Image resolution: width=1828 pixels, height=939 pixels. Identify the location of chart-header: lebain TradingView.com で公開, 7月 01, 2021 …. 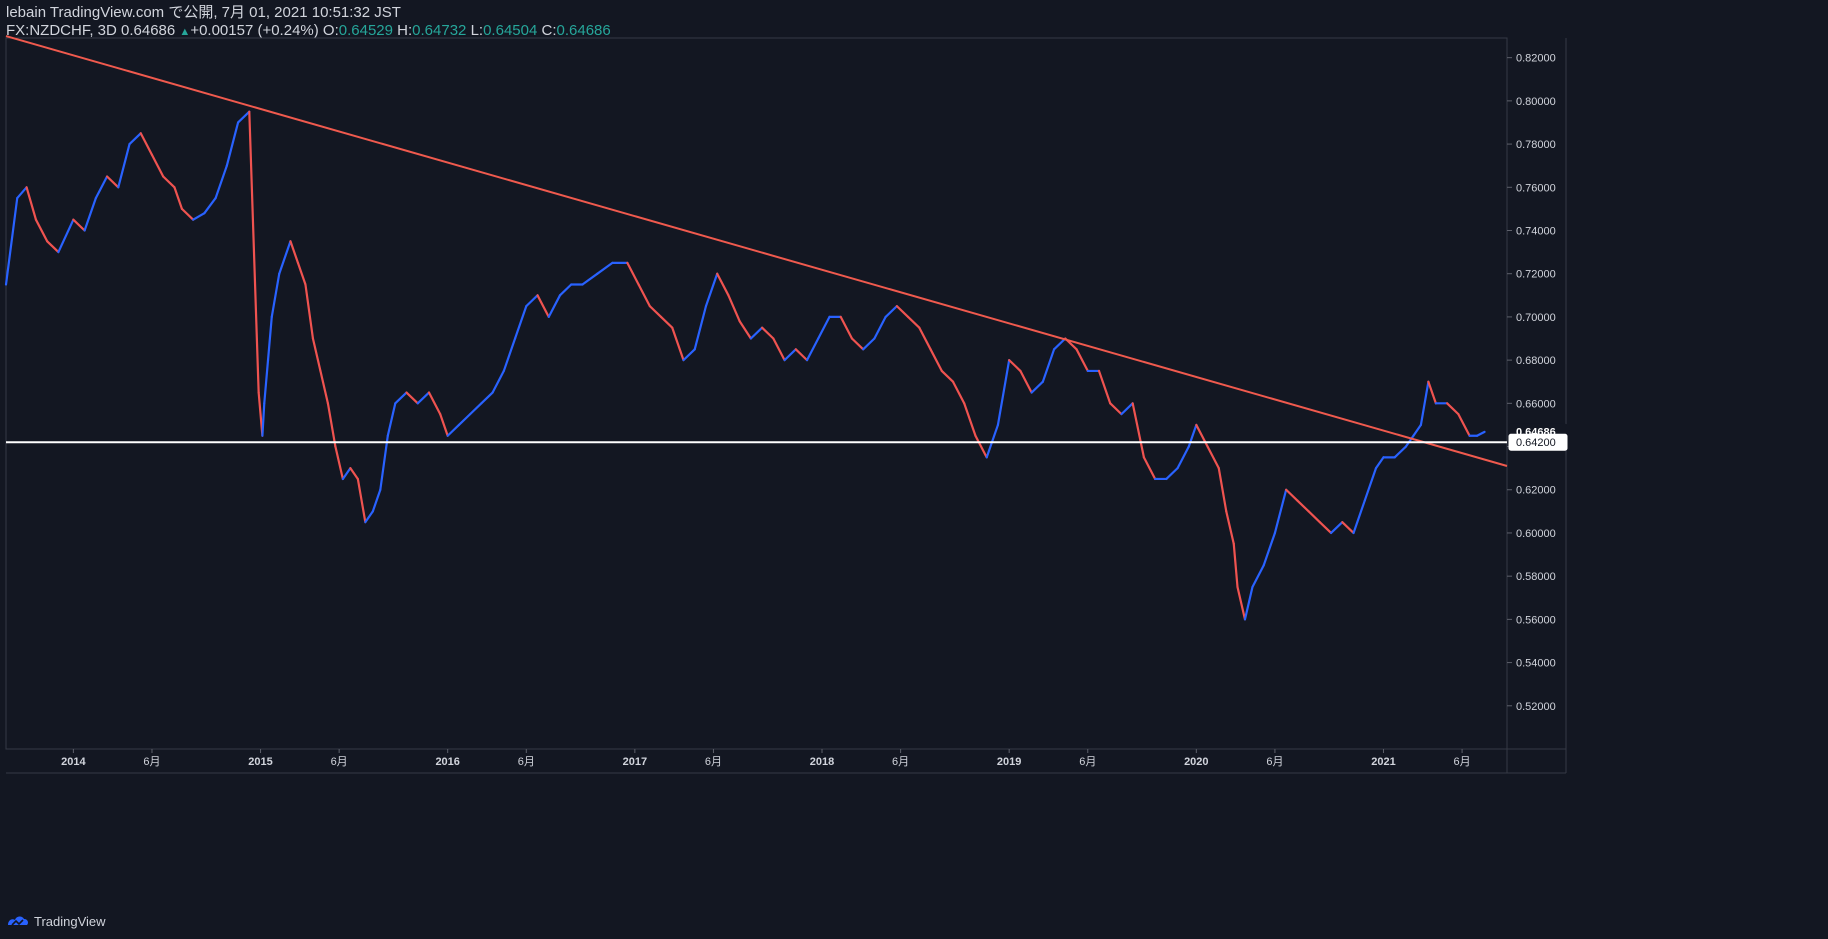
(756, 22).